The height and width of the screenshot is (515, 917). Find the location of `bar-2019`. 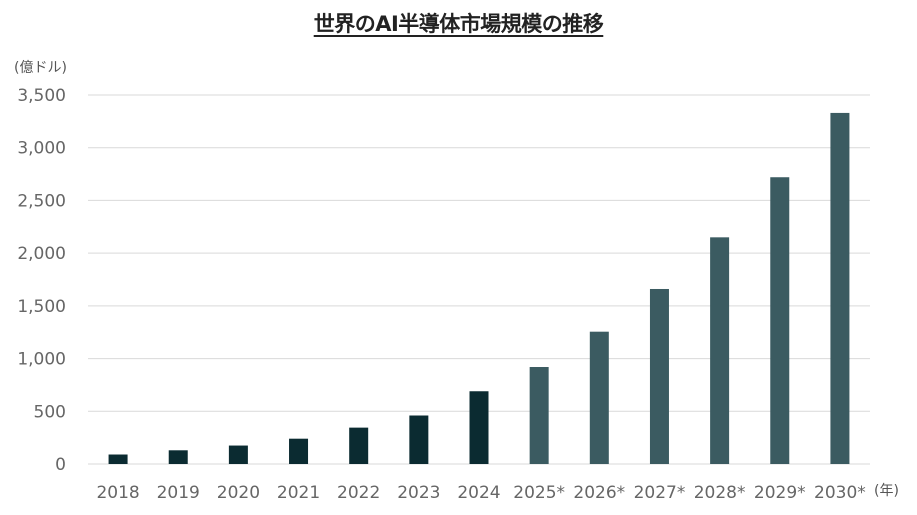

bar-2019 is located at coordinates (178, 457).